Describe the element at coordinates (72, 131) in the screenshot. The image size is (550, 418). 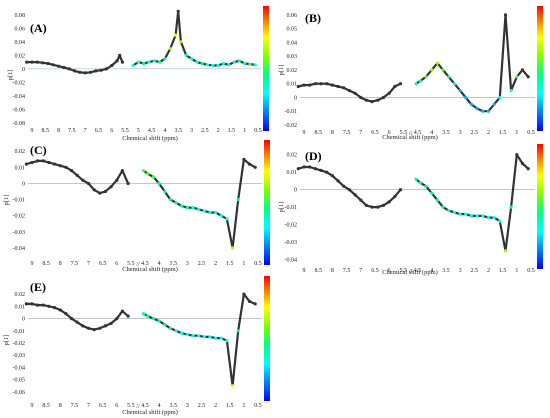
I see `x-tick-label: 7.5` at that location.